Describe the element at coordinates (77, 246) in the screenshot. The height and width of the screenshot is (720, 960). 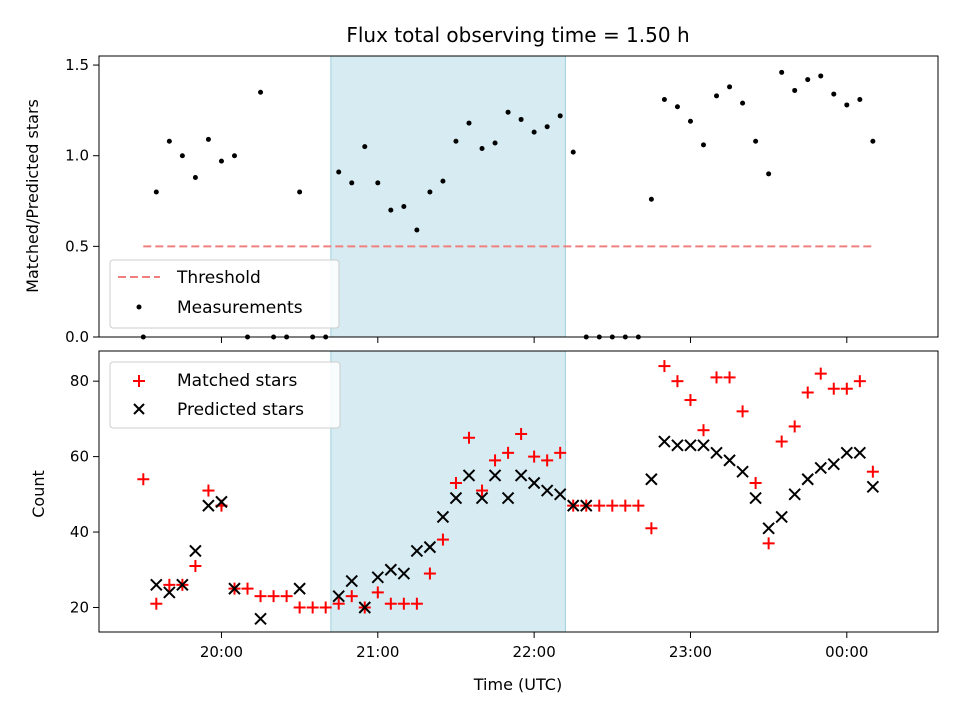
I see `ratio-y-tick-label-1: 0.5` at that location.